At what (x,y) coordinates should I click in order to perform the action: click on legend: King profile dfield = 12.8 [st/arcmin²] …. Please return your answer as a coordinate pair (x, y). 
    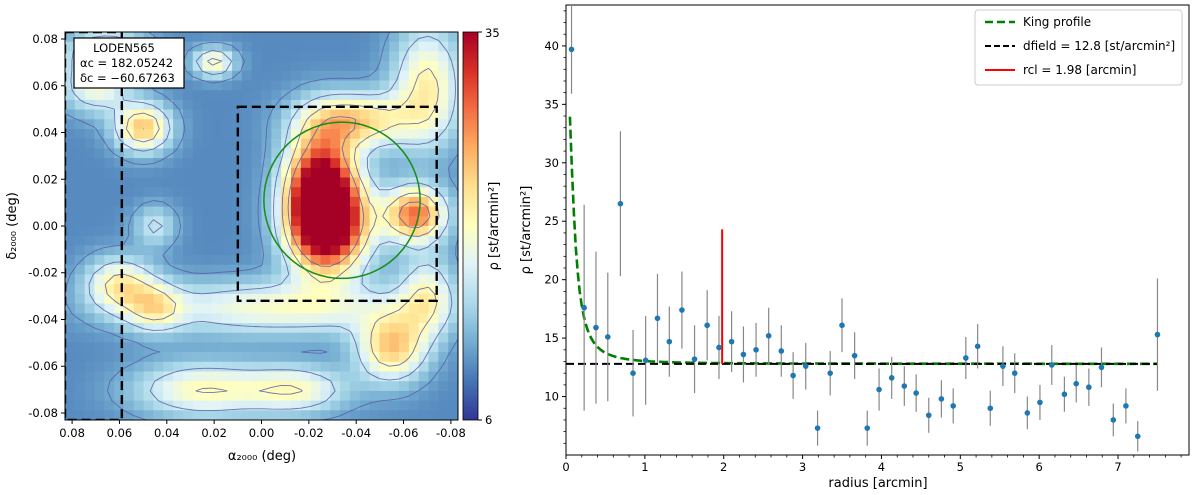
    Looking at the image, I should click on (1078, 47).